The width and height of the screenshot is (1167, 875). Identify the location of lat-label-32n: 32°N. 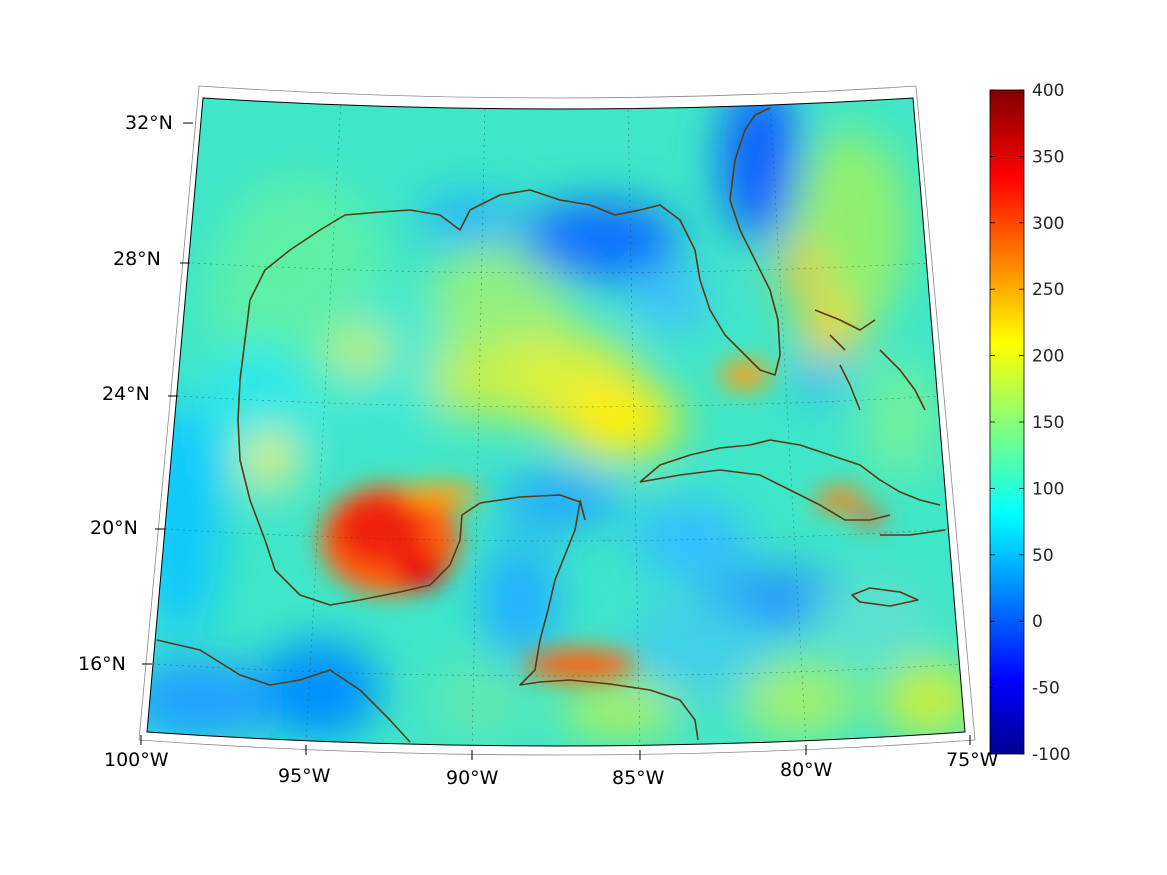
(149, 123).